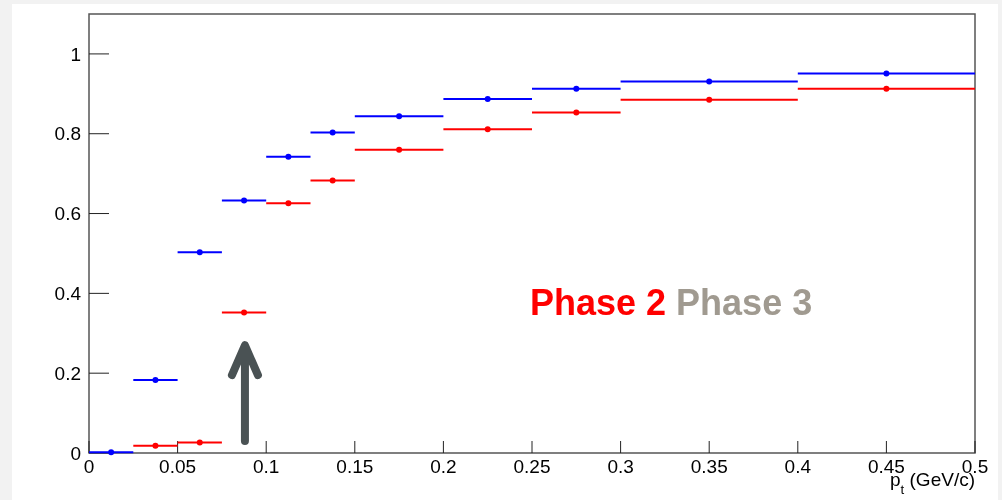 The height and width of the screenshot is (500, 1002). I want to click on x-tick-label: 0.25, so click(532, 466).